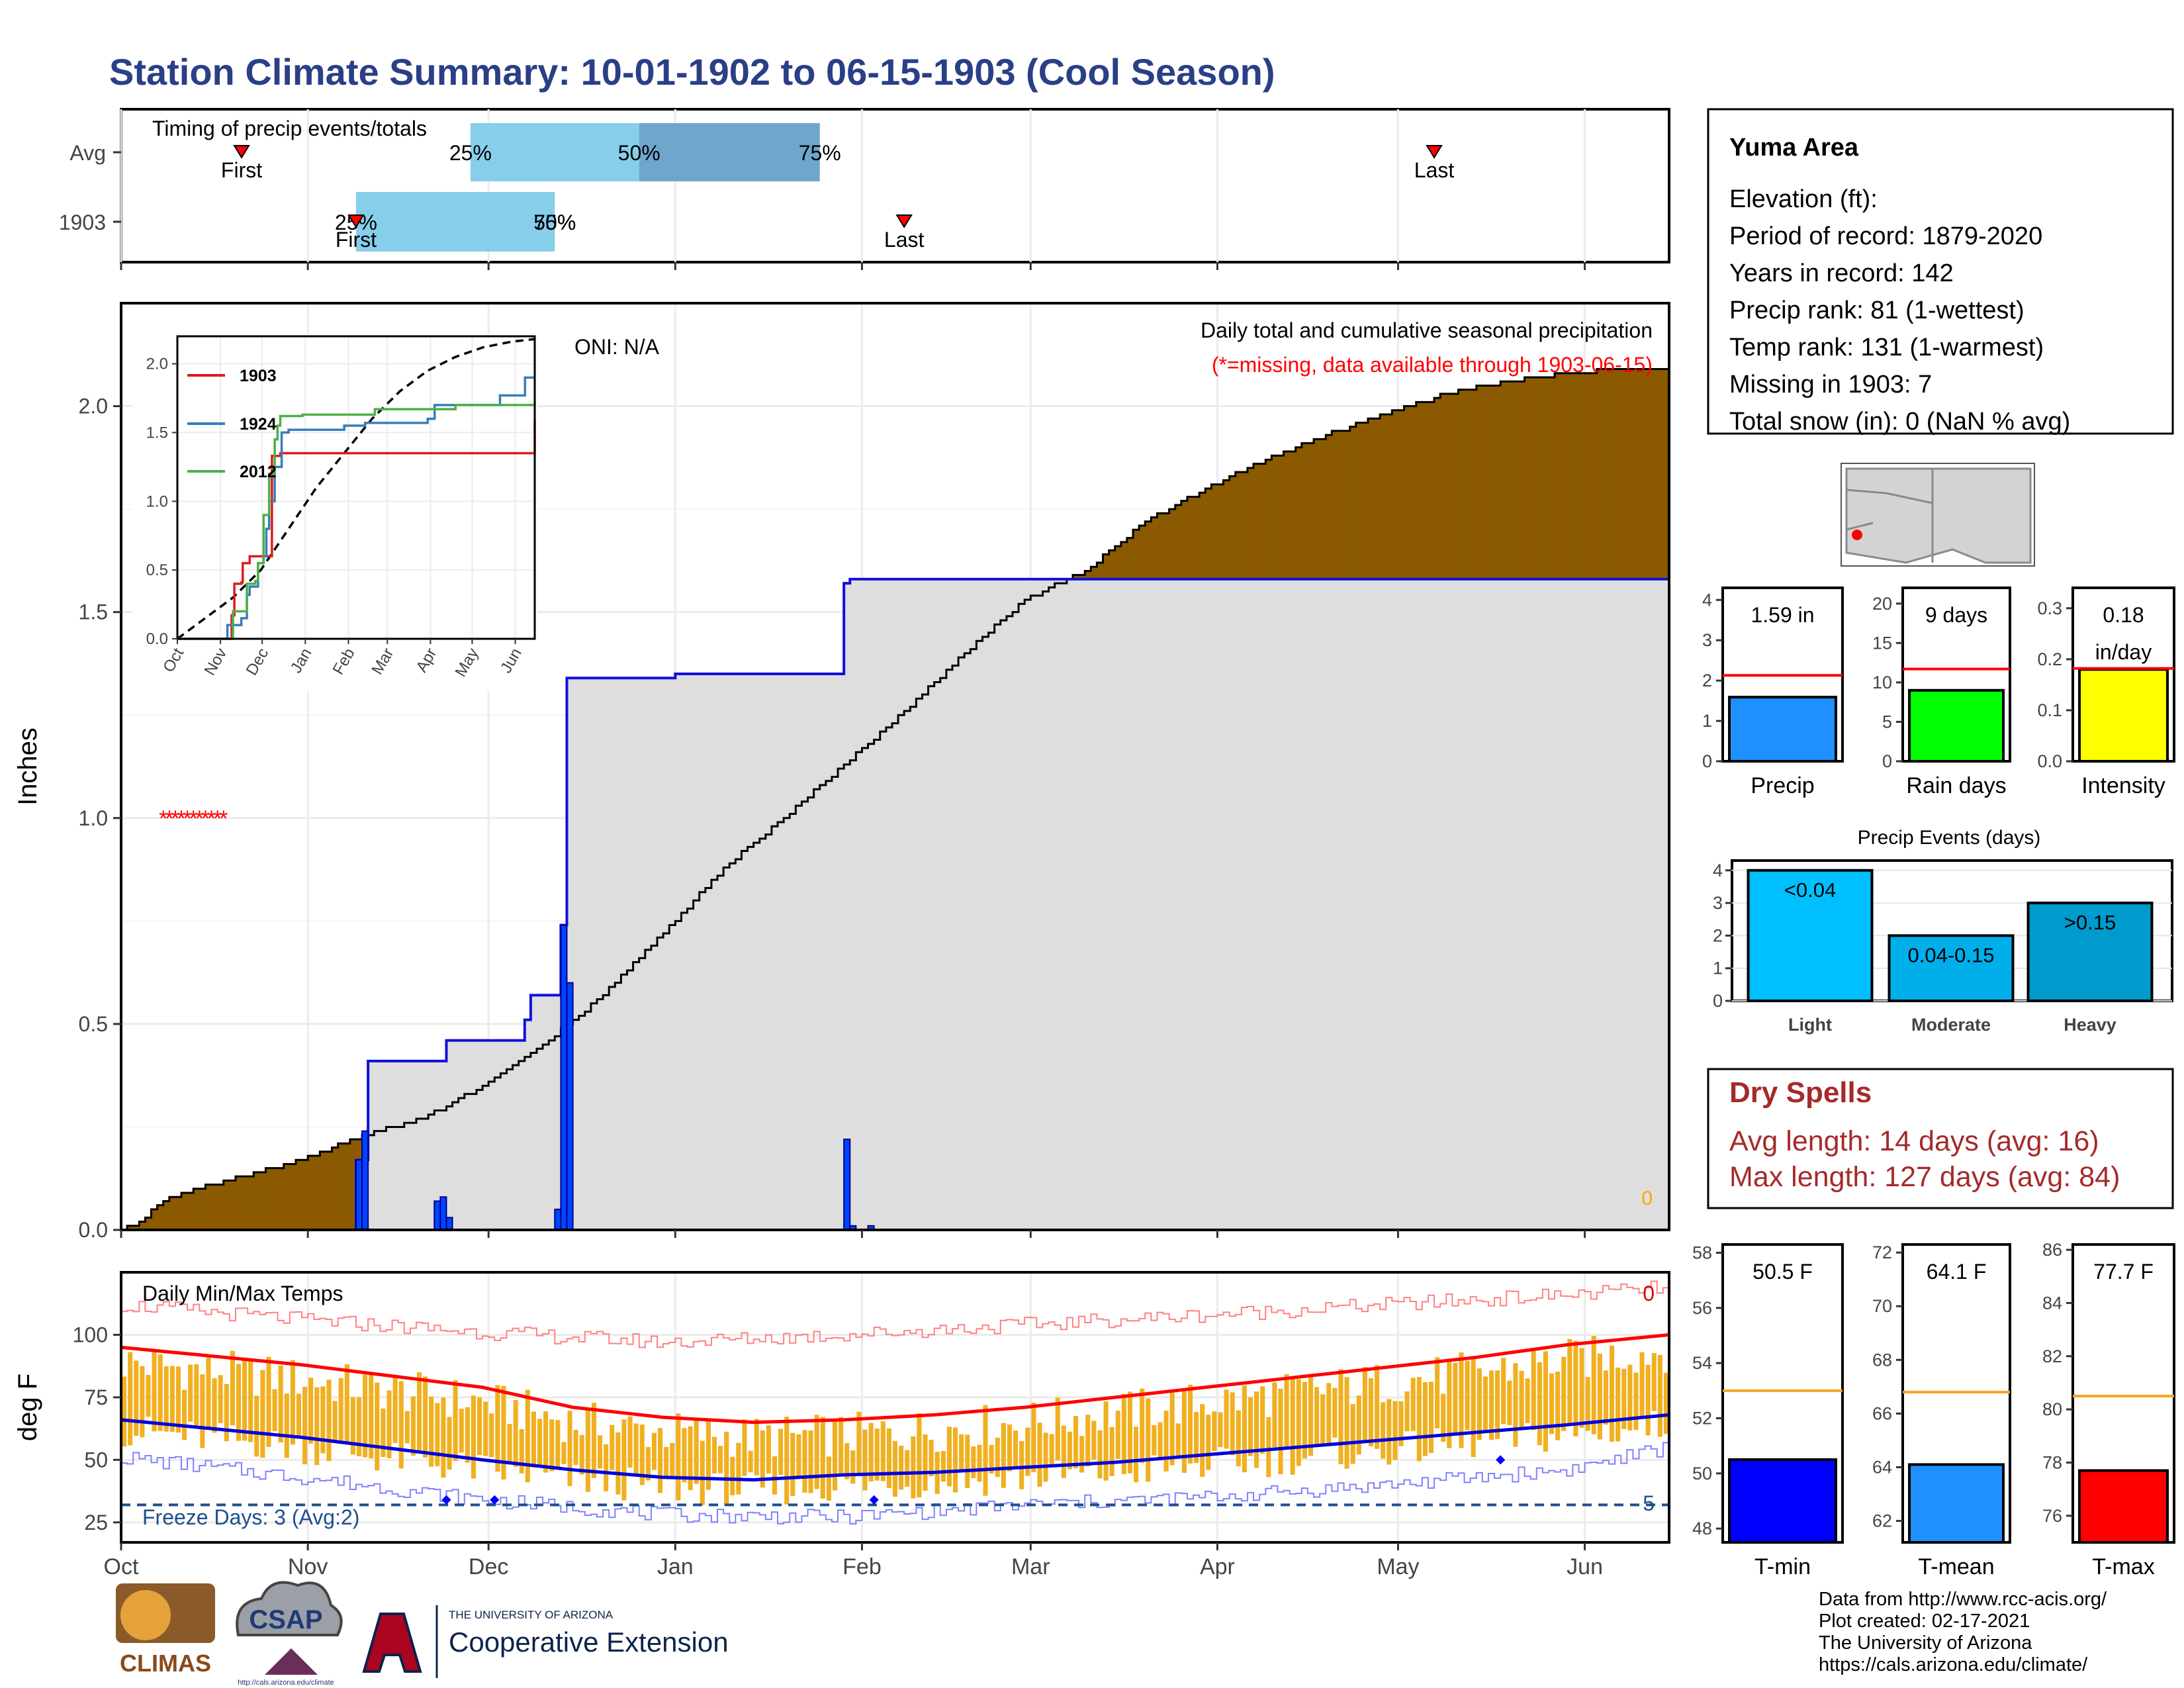 The width and height of the screenshot is (2184, 1688). What do you see at coordinates (1810, 1025) in the screenshot?
I see `events-bar-label: Light` at bounding box center [1810, 1025].